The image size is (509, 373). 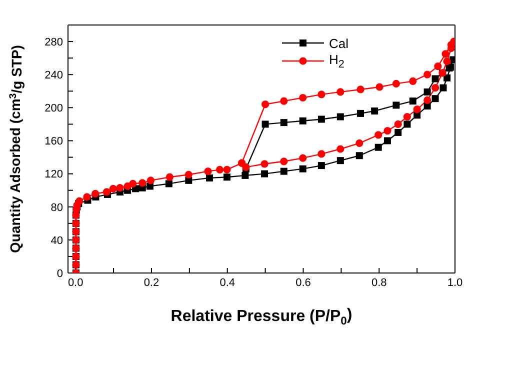 I want to click on x-tick-label: 0.2, so click(x=152, y=282).